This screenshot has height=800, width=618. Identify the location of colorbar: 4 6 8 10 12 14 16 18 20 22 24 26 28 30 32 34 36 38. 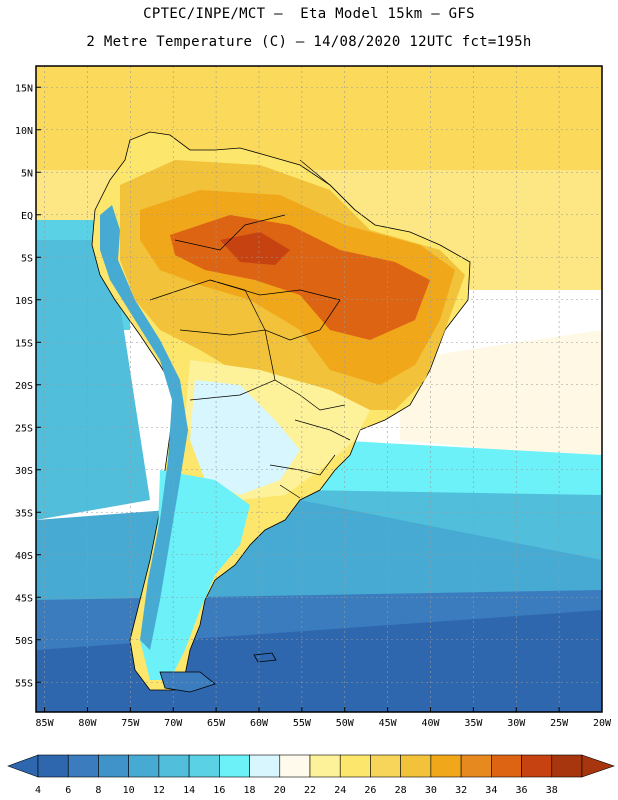
(311, 775).